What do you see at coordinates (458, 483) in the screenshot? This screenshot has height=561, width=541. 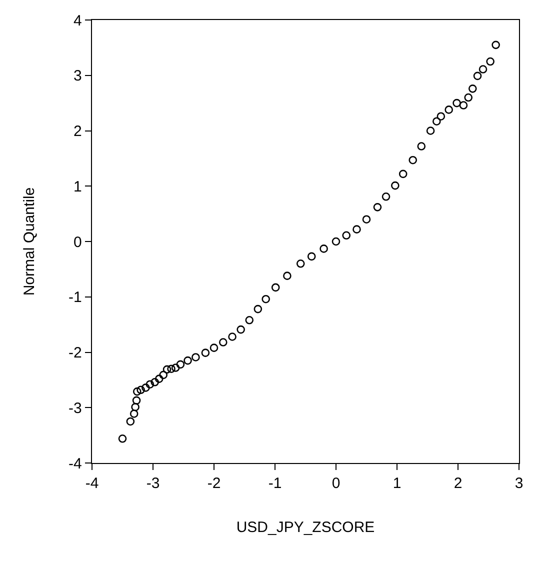 I see `x-tick-label: 2` at bounding box center [458, 483].